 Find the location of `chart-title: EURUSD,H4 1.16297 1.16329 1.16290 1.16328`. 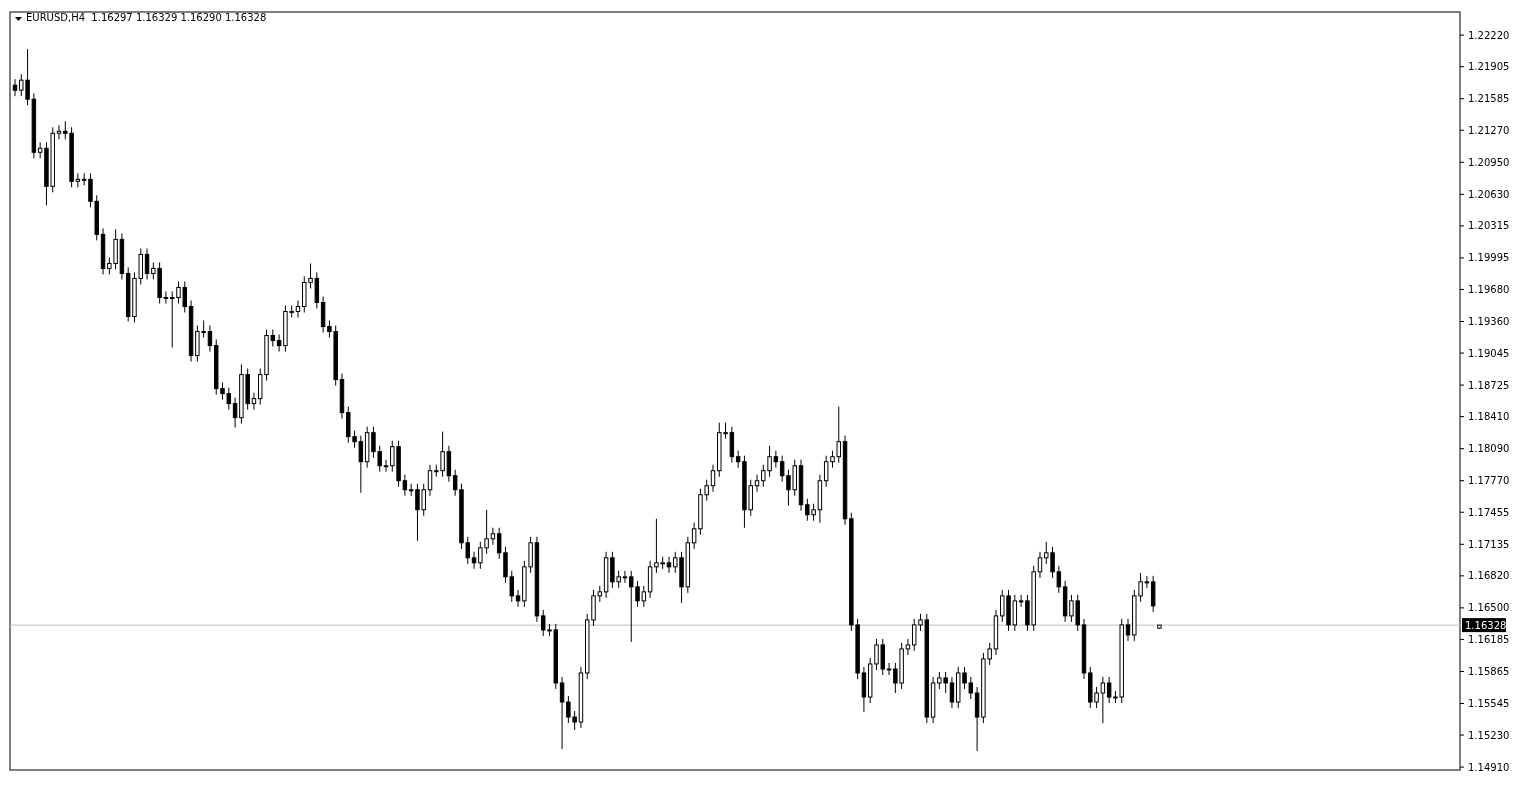

chart-title: EURUSD,H4 1.16297 1.16329 1.16290 1.16328 is located at coordinates (146, 17).